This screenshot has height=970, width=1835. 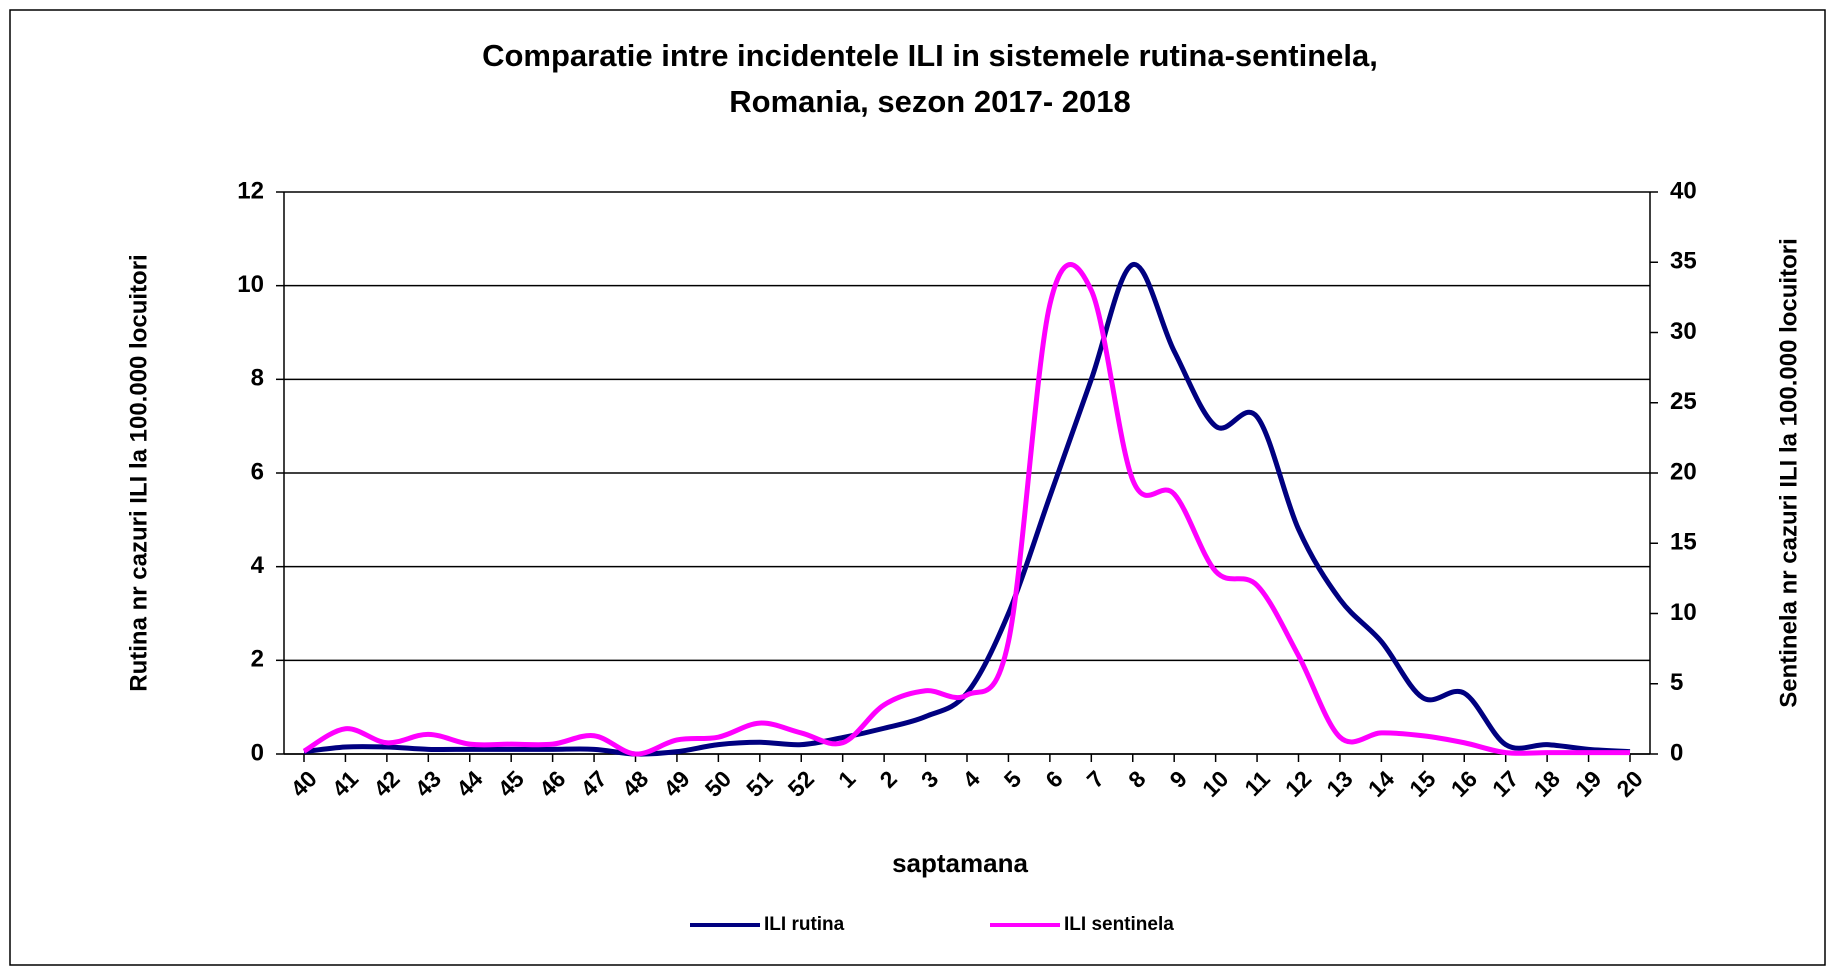 What do you see at coordinates (1683, 471) in the screenshot?
I see `y2-tick-label: 20` at bounding box center [1683, 471].